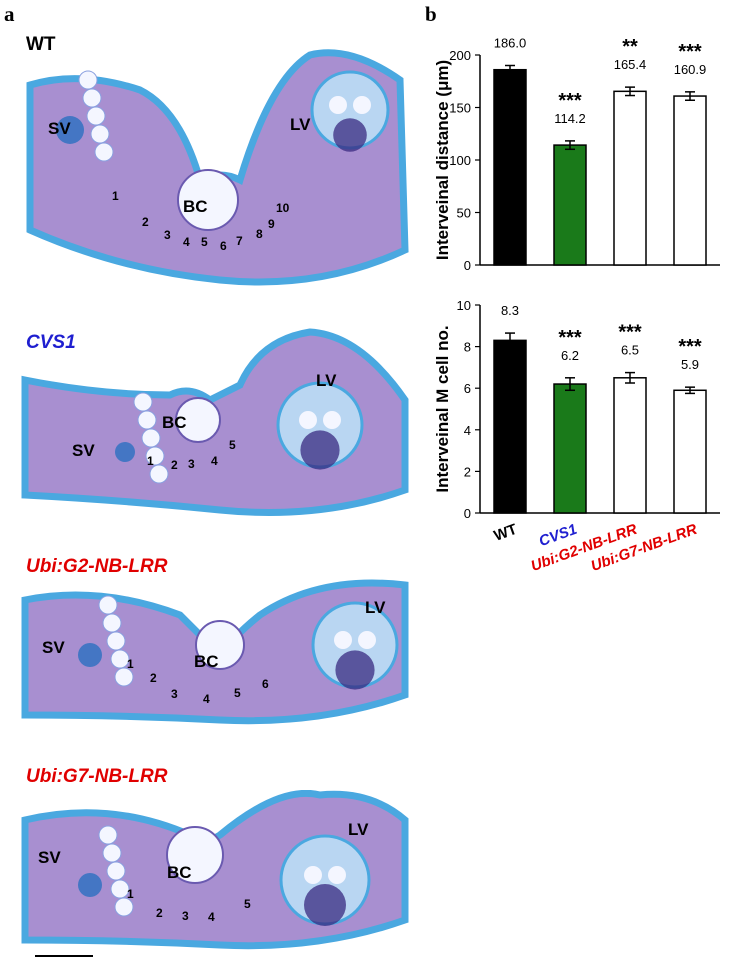 The width and height of the screenshot is (749, 966). What do you see at coordinates (570, 118) in the screenshot?
I see `value-label: 114.2` at bounding box center [570, 118].